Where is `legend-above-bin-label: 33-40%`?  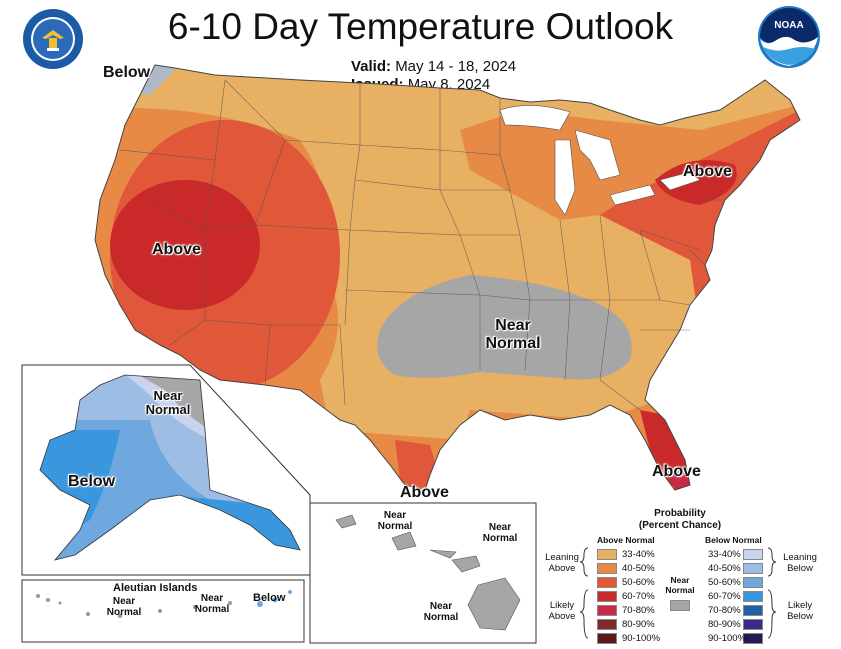
legend-above-bin-label: 33-40% is located at coordinates (638, 554).